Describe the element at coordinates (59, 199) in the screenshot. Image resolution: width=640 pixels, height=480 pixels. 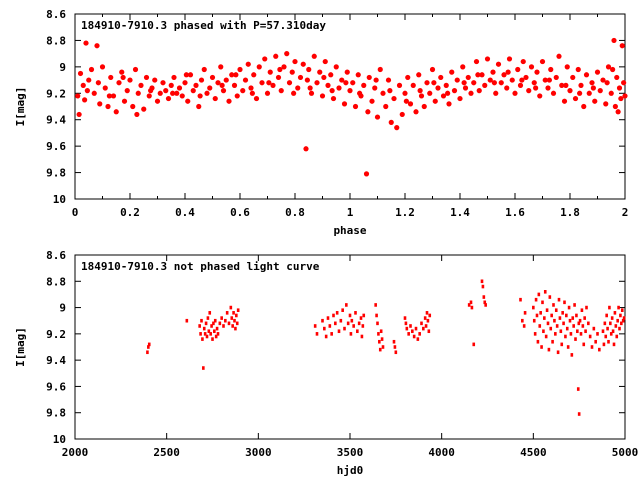
I see `y-tick-label: 10` at that location.